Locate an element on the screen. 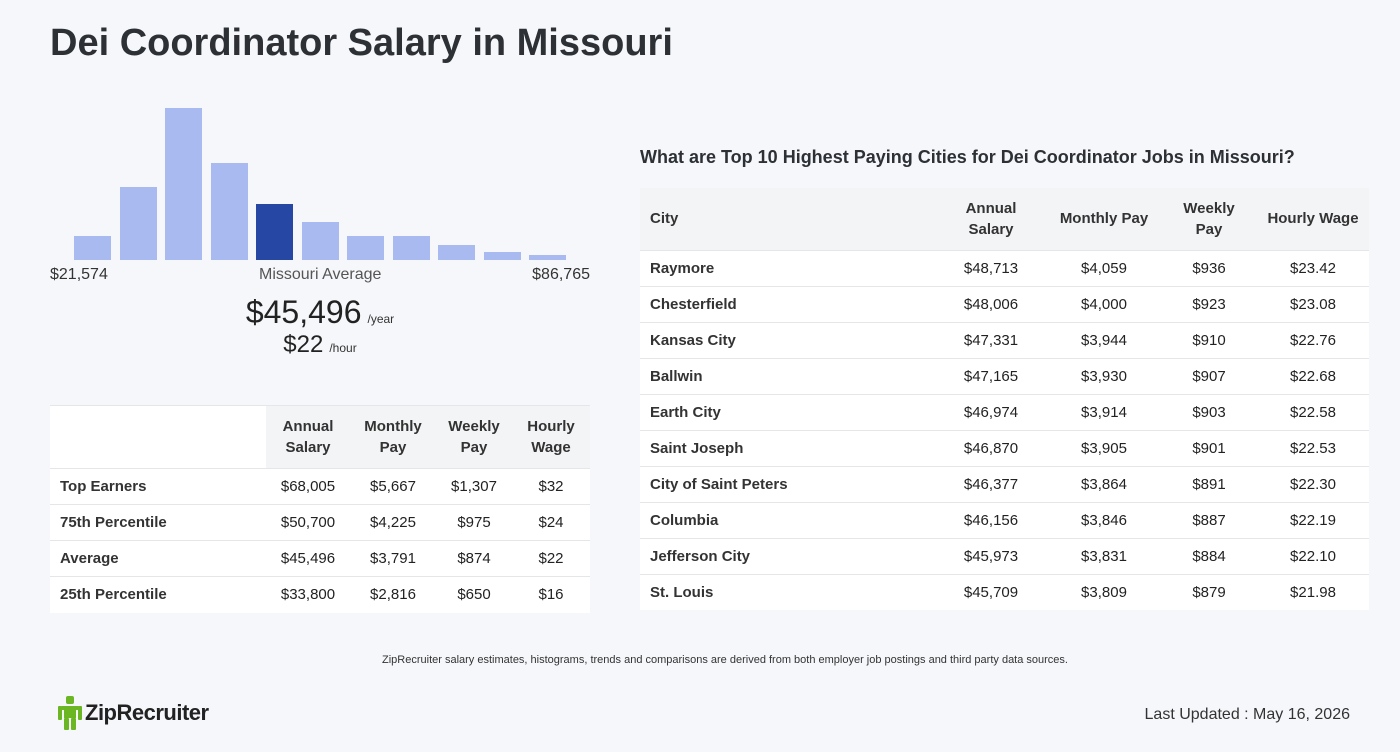 This screenshot has height=752, width=1400. city-row: Jefferson City $45,973 $3,831 $884 $22.10 is located at coordinates (1004, 555).